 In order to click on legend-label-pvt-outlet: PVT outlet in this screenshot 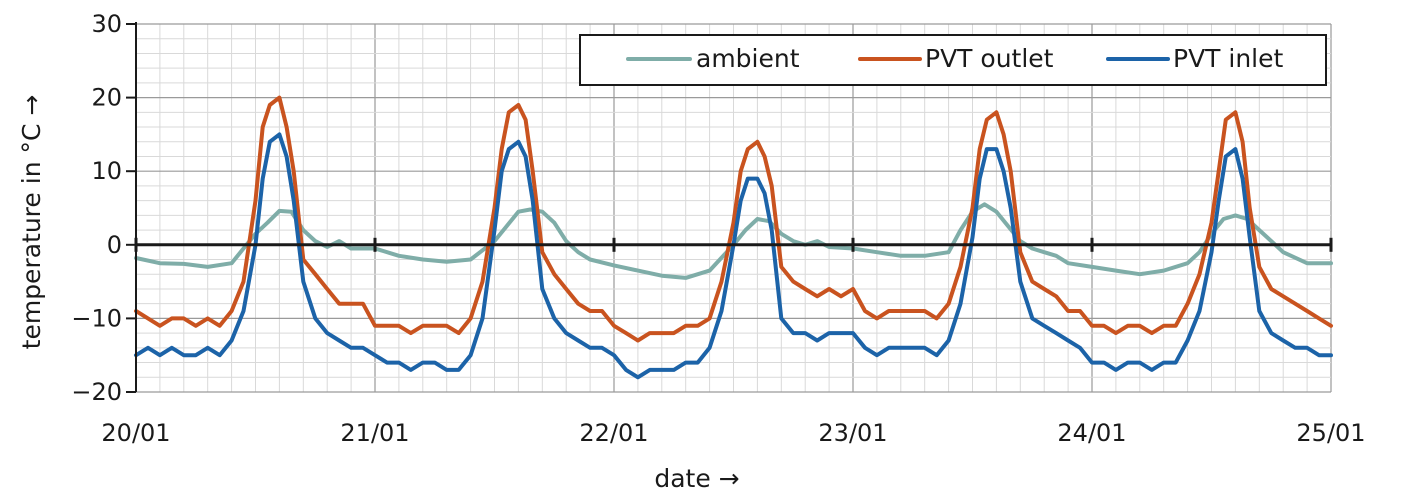, I will do `click(989, 58)`.